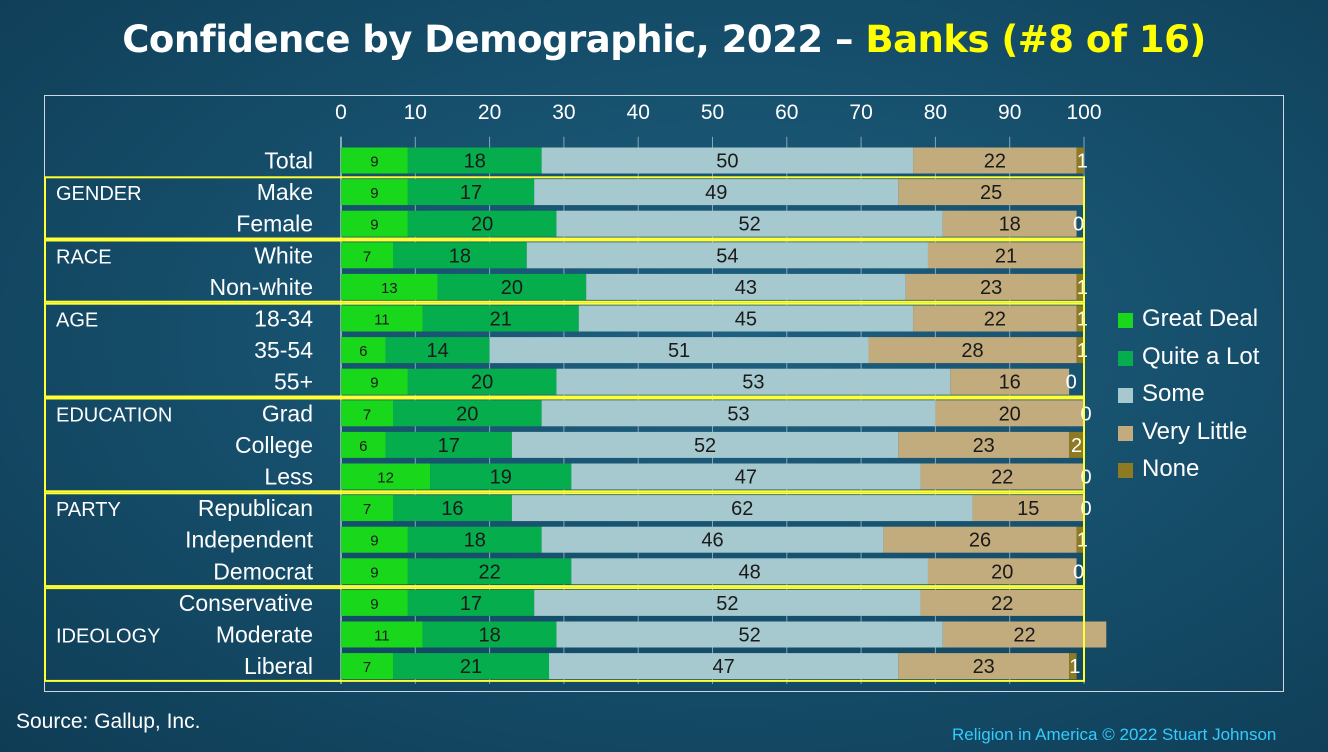 This screenshot has width=1328, height=752. Describe the element at coordinates (283, 319) in the screenshot. I see `category-label: 18-34` at that location.